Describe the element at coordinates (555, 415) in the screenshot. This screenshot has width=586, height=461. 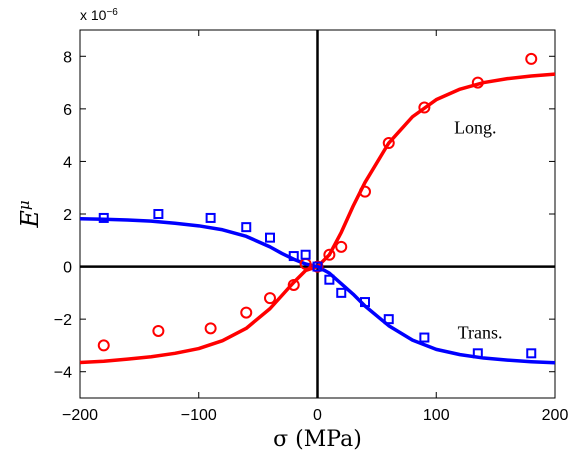
I see `x-tick-label-4: 200` at that location.